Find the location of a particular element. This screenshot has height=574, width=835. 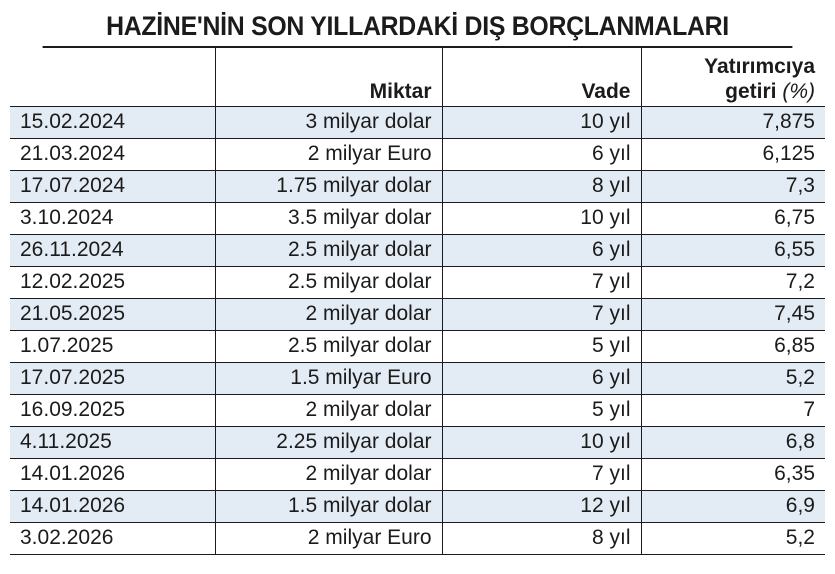

table-row: 21.03.2024 2 milyar Euro 6 yıl 6,125 is located at coordinates (417, 154).